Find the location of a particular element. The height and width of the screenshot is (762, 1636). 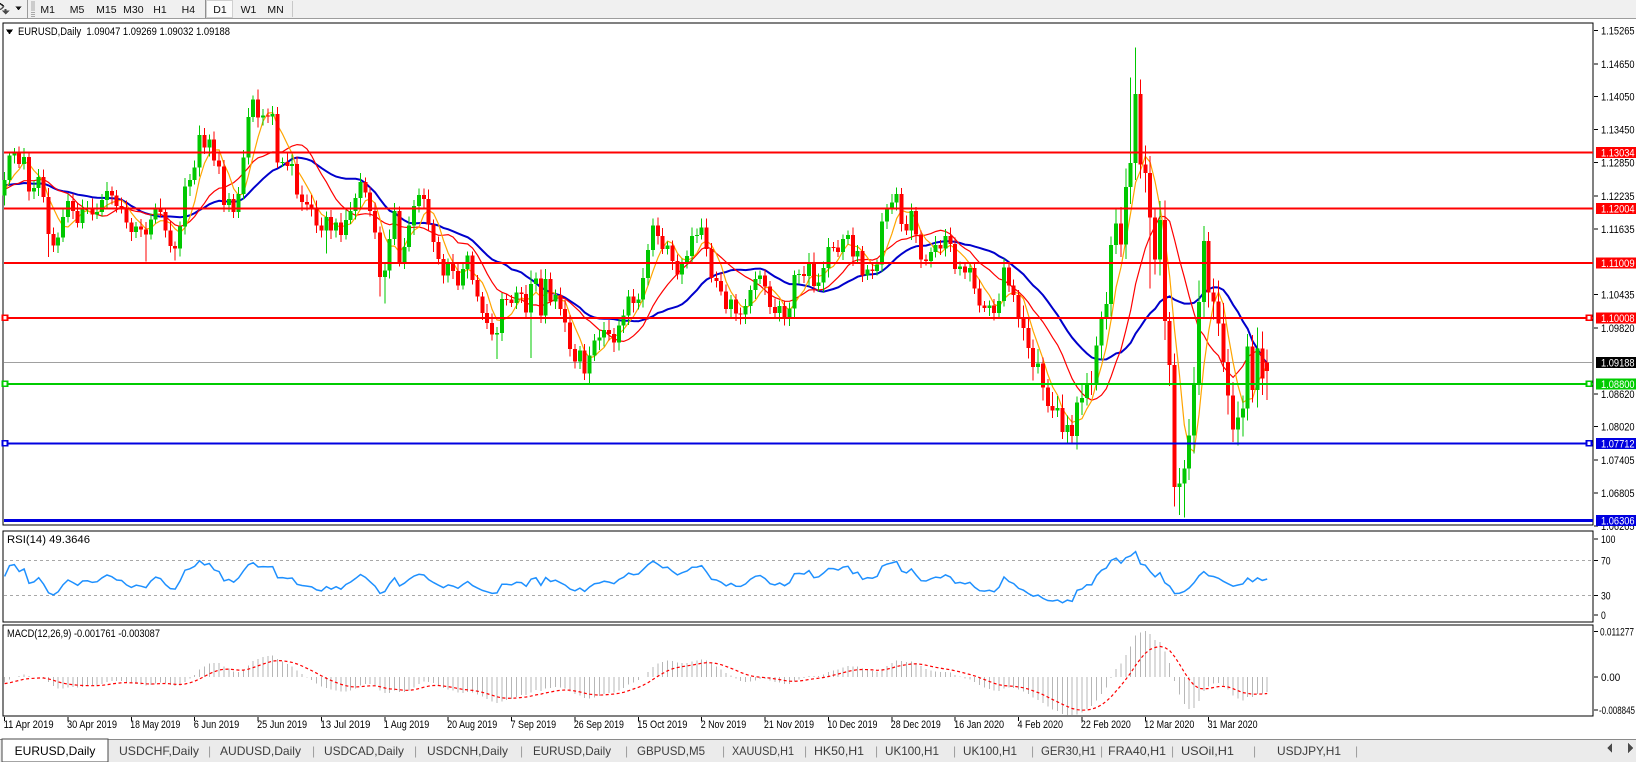

svg-text: 1.12850 is located at coordinates (1618, 163).